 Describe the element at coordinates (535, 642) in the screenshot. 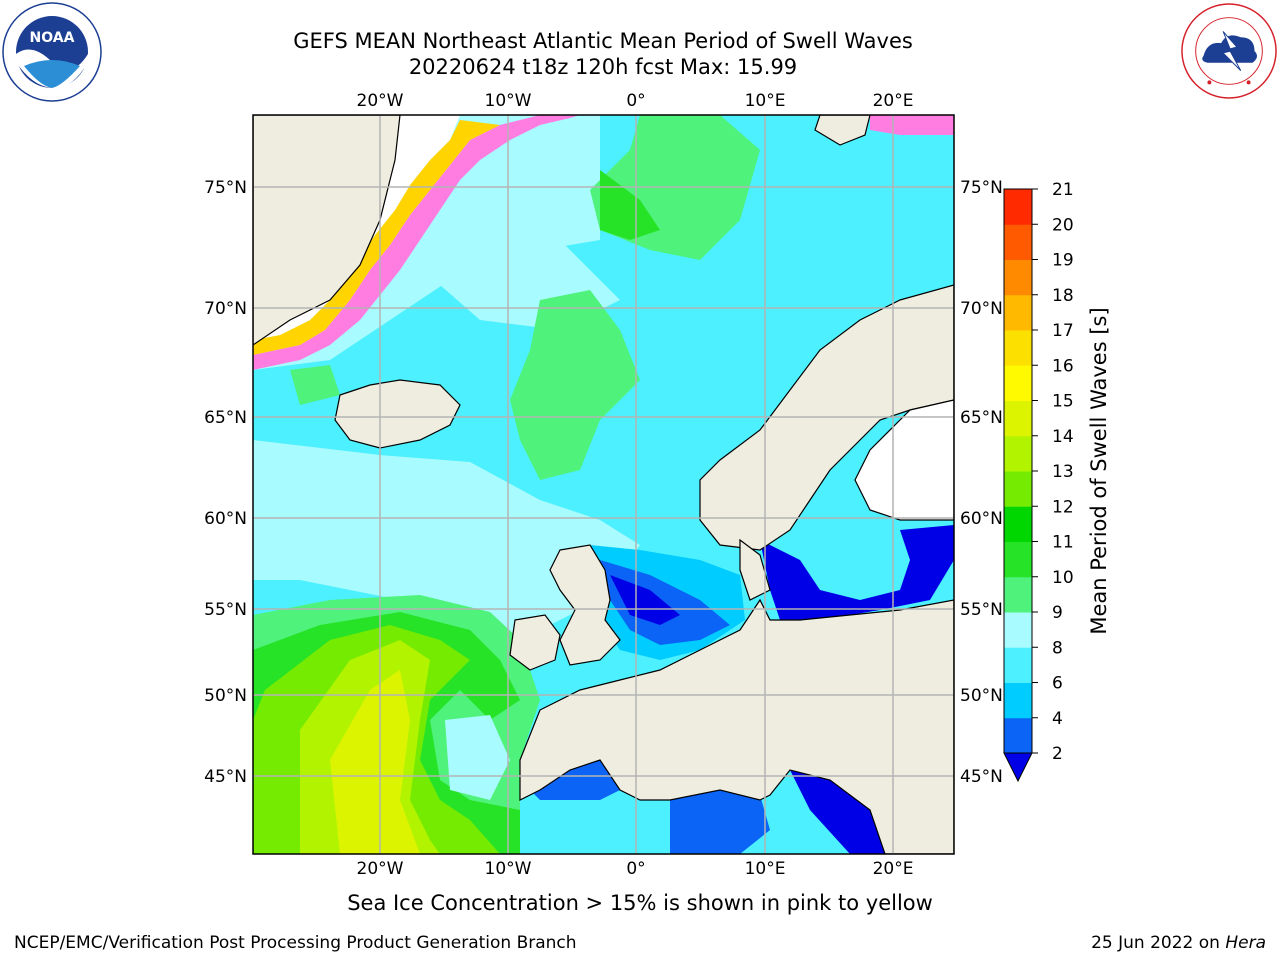

I see `ireland-land` at that location.